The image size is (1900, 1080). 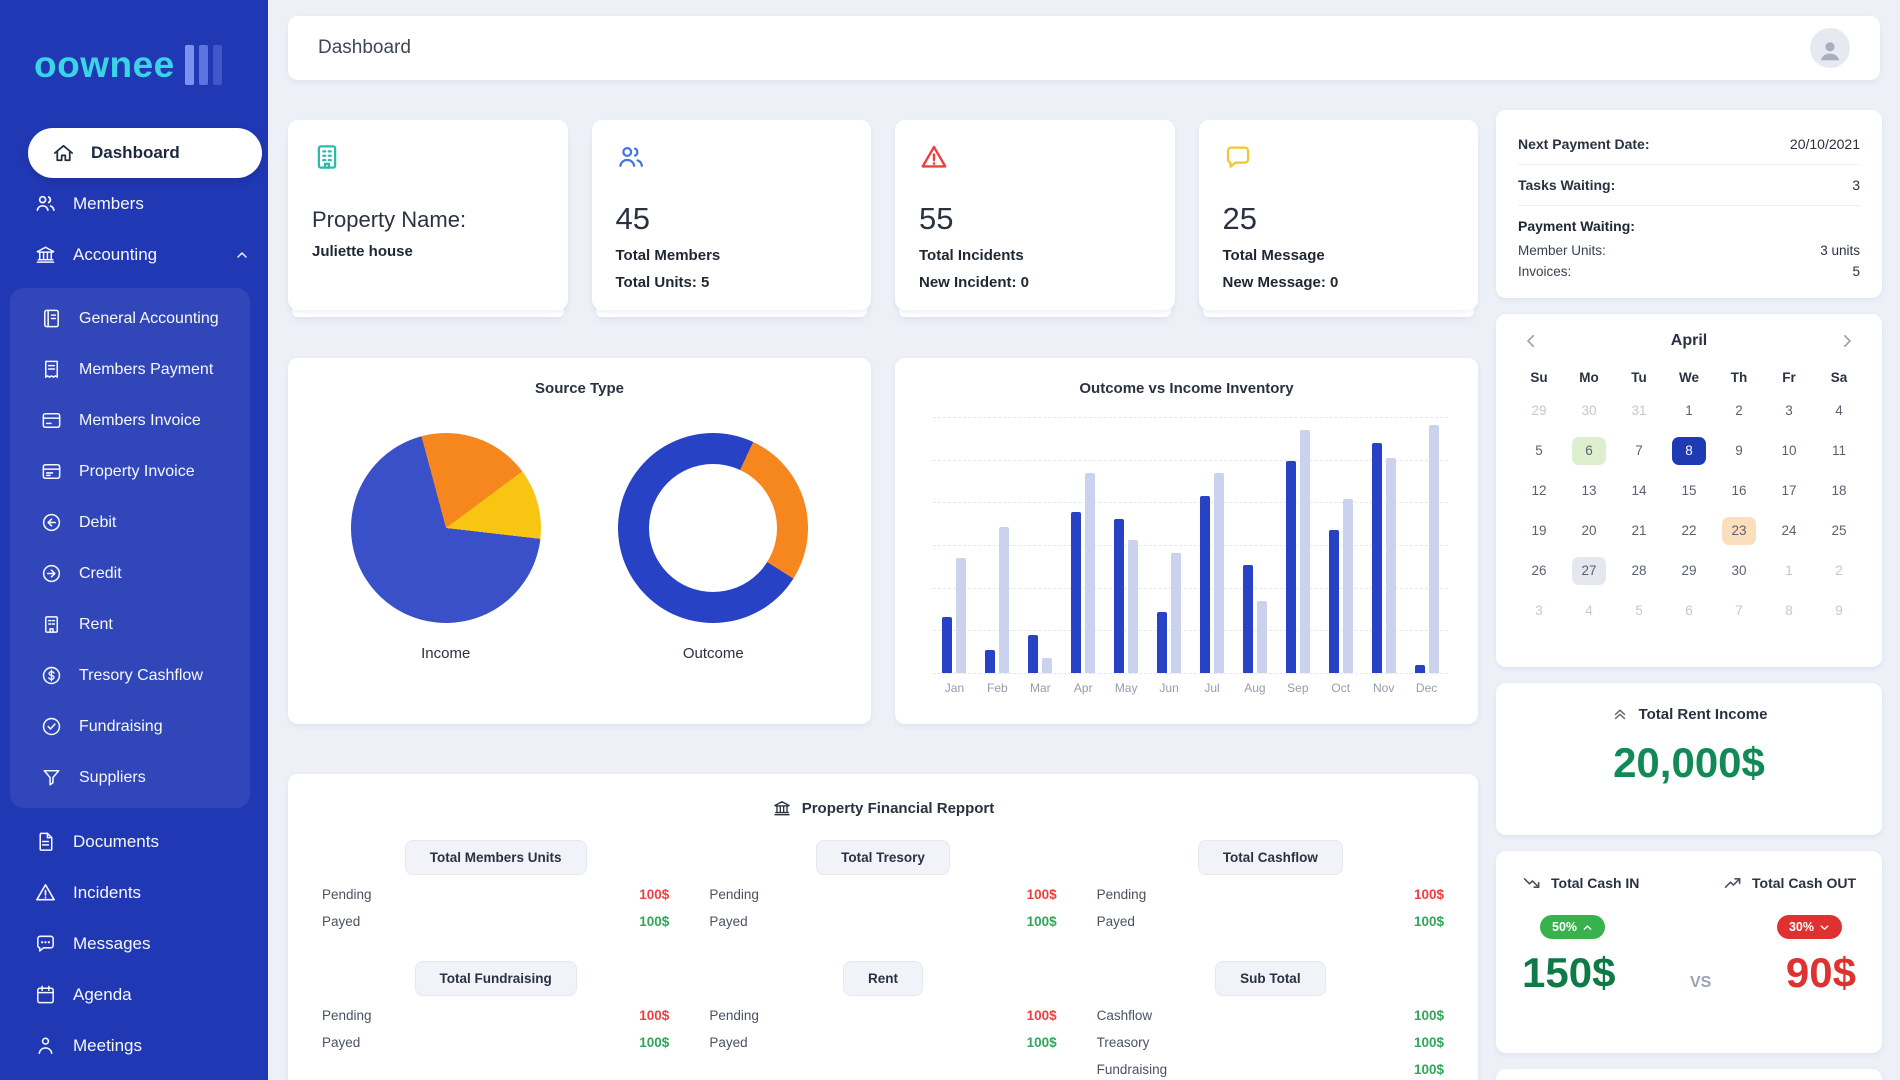 I want to click on suppliers-icon, so click(x=51, y=777).